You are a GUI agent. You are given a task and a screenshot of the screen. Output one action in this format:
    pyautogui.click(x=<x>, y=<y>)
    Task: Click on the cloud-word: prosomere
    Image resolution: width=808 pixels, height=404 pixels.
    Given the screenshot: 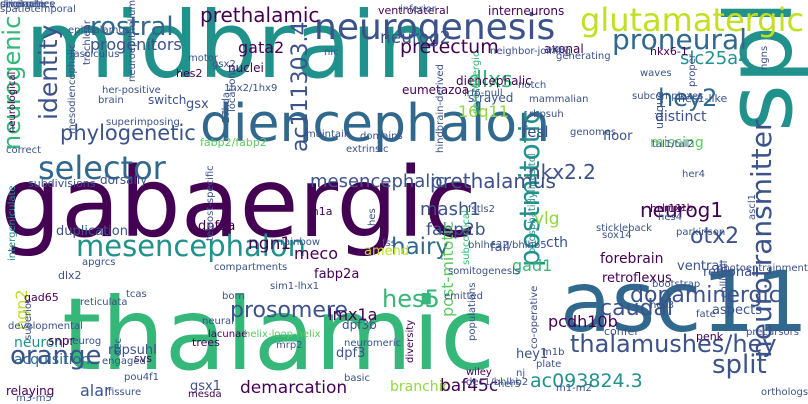 What is the action you would take?
    pyautogui.click(x=289, y=310)
    